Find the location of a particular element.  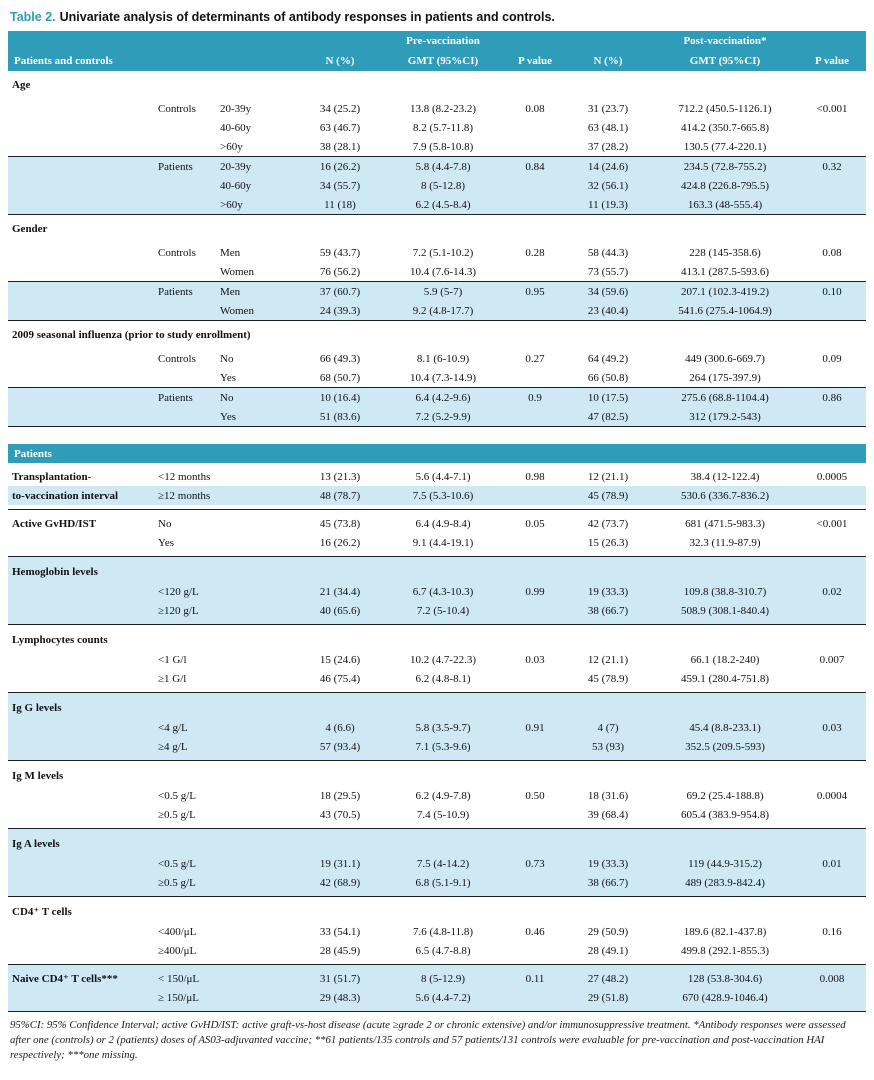

row-category: Women is located at coordinates (237, 310).